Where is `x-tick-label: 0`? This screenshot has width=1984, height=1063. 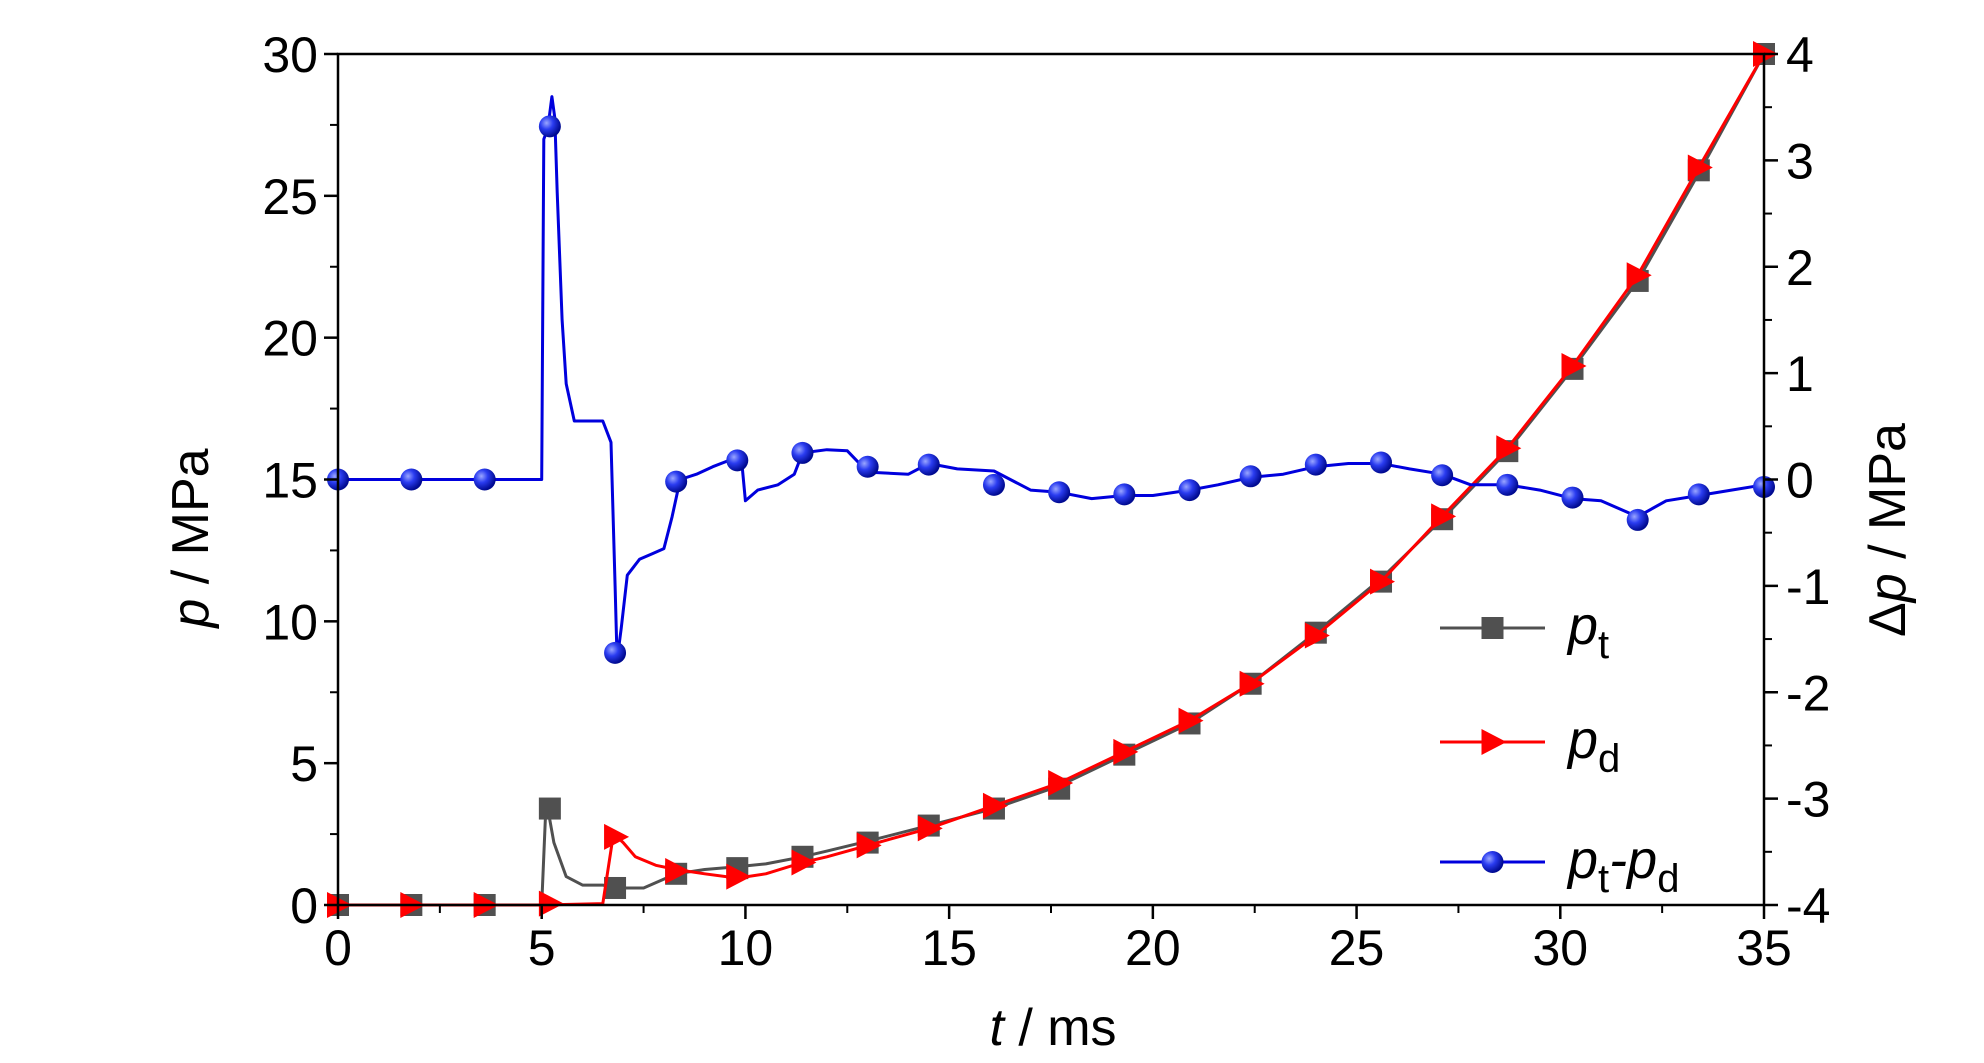 x-tick-label: 0 is located at coordinates (338, 948).